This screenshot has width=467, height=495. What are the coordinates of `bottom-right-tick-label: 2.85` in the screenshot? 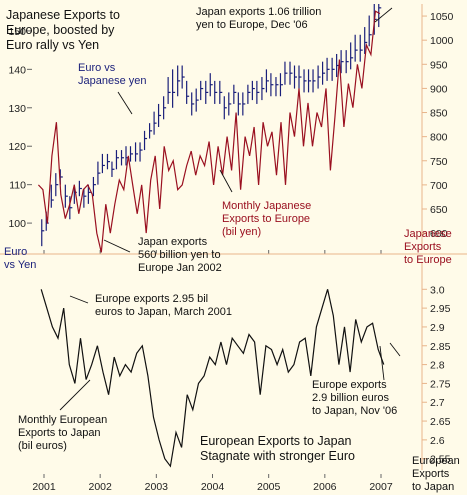 It's located at (440, 347).